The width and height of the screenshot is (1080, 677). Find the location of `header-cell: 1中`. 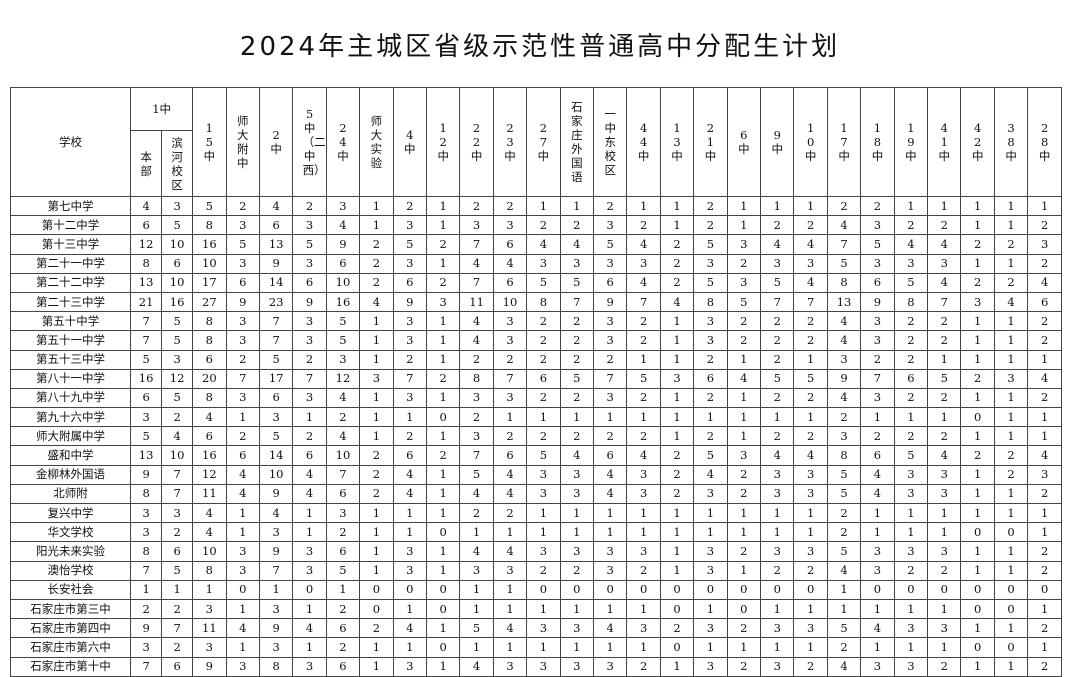

header-cell: 1中 is located at coordinates (162, 109).